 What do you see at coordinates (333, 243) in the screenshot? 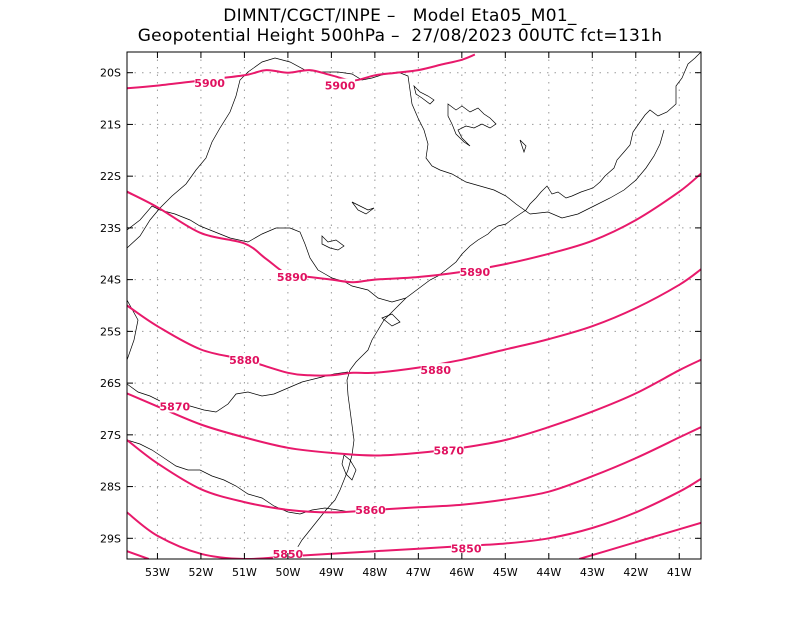
I see `reservoir-capivara` at bounding box center [333, 243].